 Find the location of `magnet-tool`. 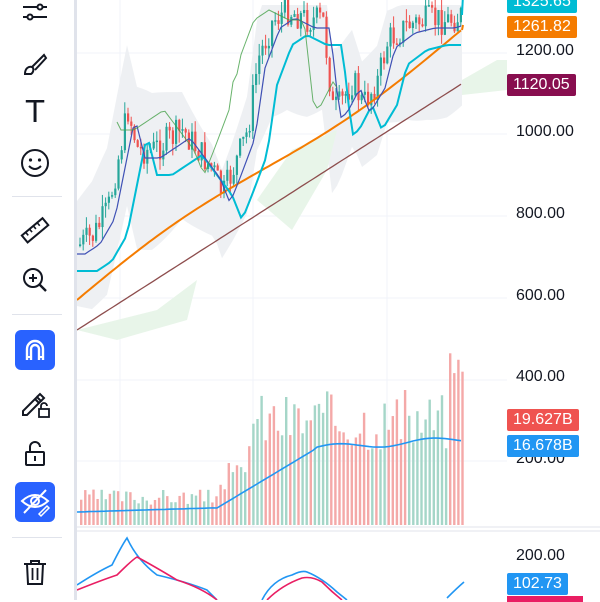

magnet-tool is located at coordinates (35, 350).